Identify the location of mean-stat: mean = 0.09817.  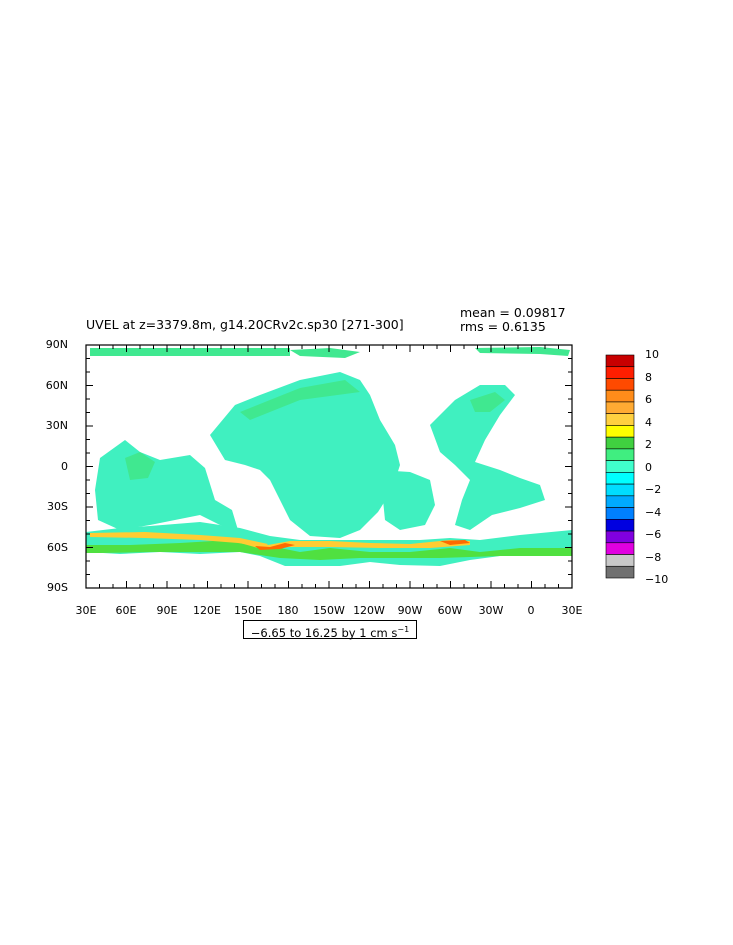
(513, 312).